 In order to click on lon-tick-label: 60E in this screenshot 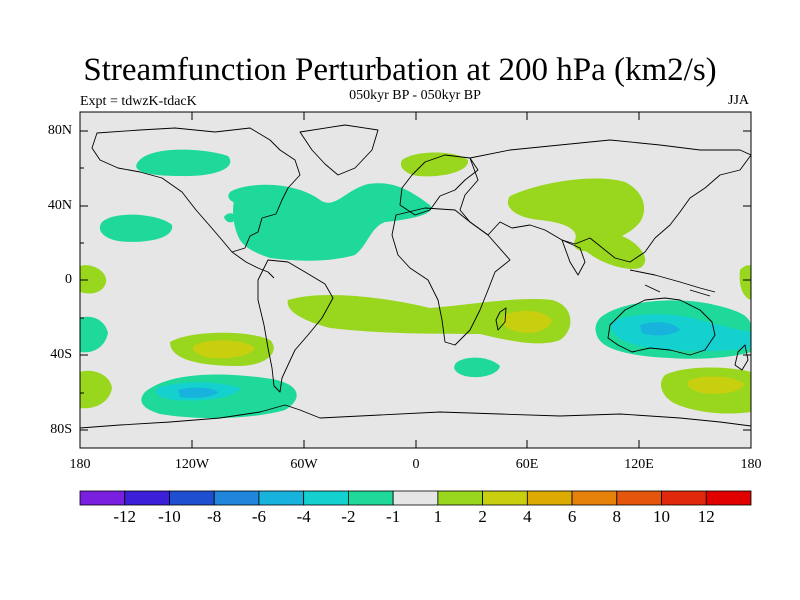, I will do `click(527, 464)`.